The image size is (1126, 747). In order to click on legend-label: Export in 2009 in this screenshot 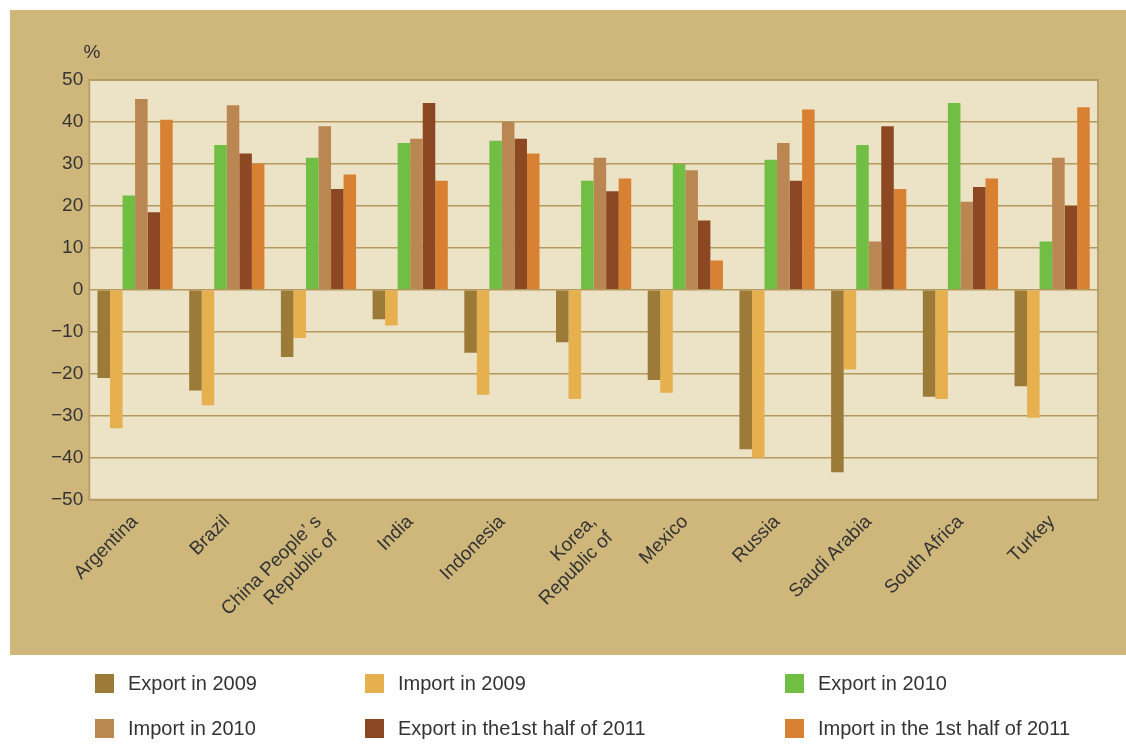, I will do `click(192, 683)`.